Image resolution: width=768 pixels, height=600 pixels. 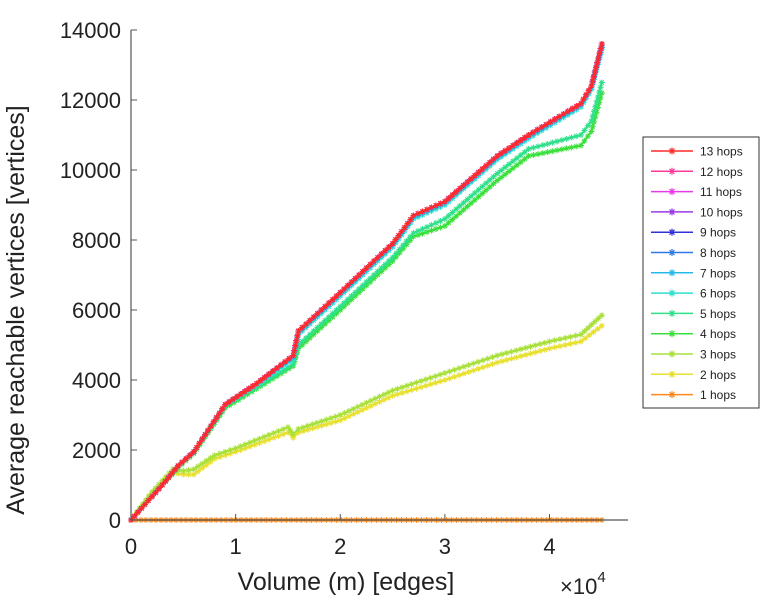 I want to click on y-ticks: 0 2000 4000 6000 8000 10000 12000 14000, so click(x=98, y=275).